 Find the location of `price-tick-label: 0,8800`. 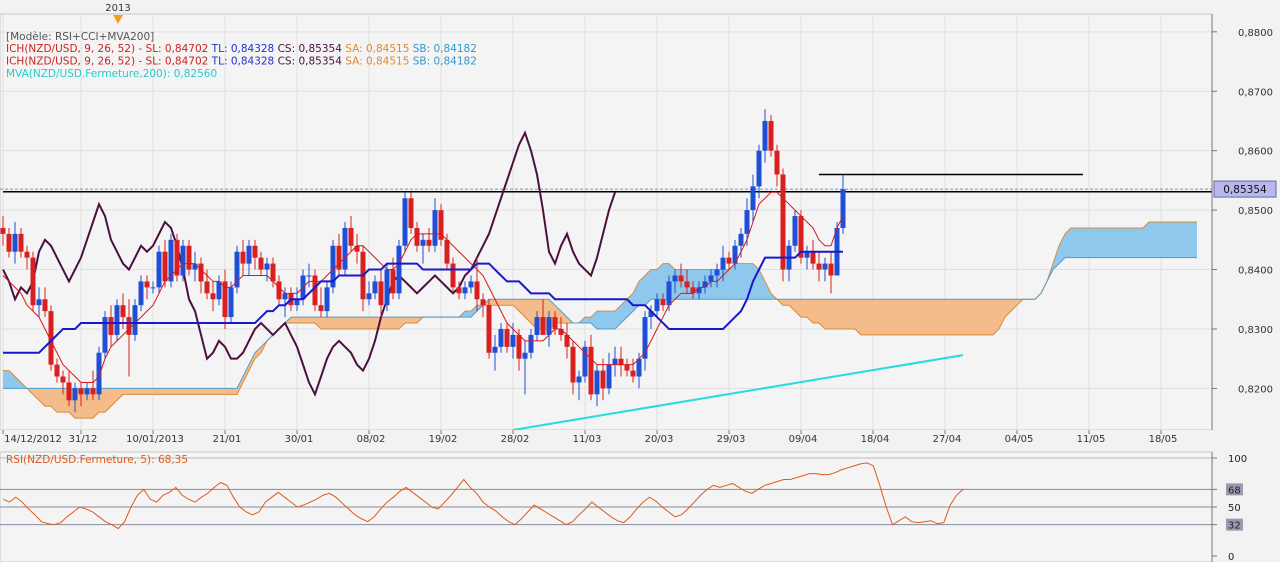

price-tick-label: 0,8800 is located at coordinates (1255, 33).